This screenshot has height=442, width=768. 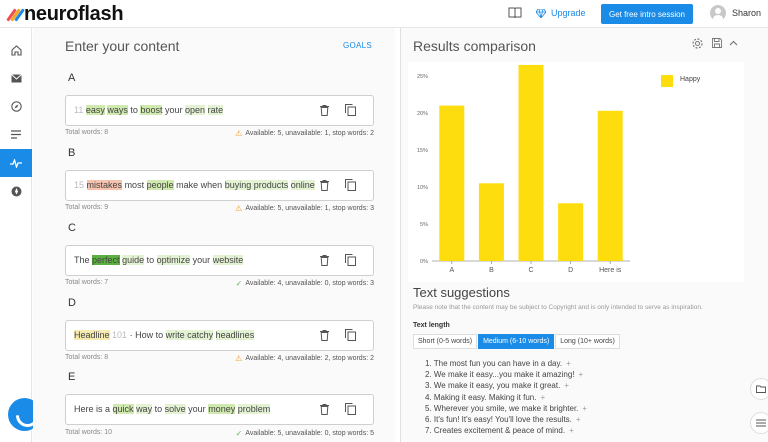 I want to click on sidebar-item-home, so click(x=16, y=50).